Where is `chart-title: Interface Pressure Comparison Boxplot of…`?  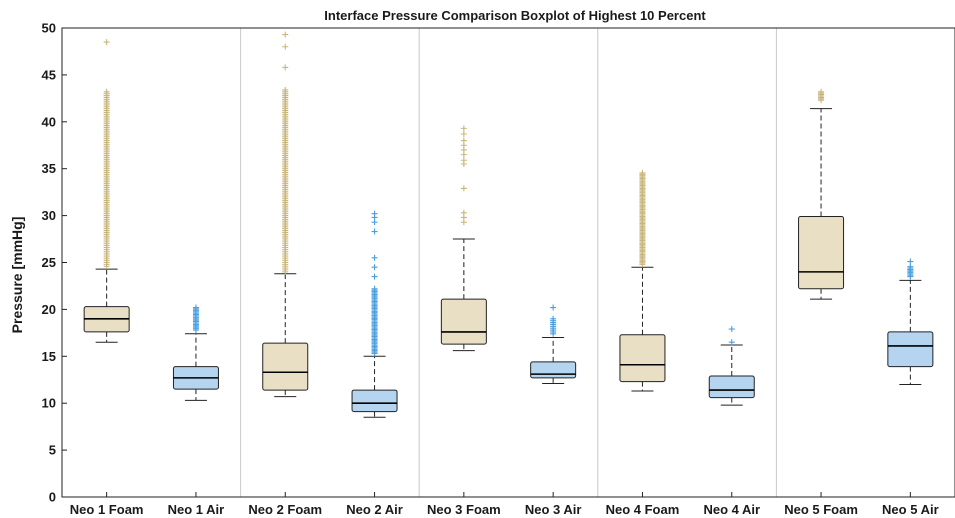
chart-title: Interface Pressure Comparison Boxplot of… is located at coordinates (515, 15).